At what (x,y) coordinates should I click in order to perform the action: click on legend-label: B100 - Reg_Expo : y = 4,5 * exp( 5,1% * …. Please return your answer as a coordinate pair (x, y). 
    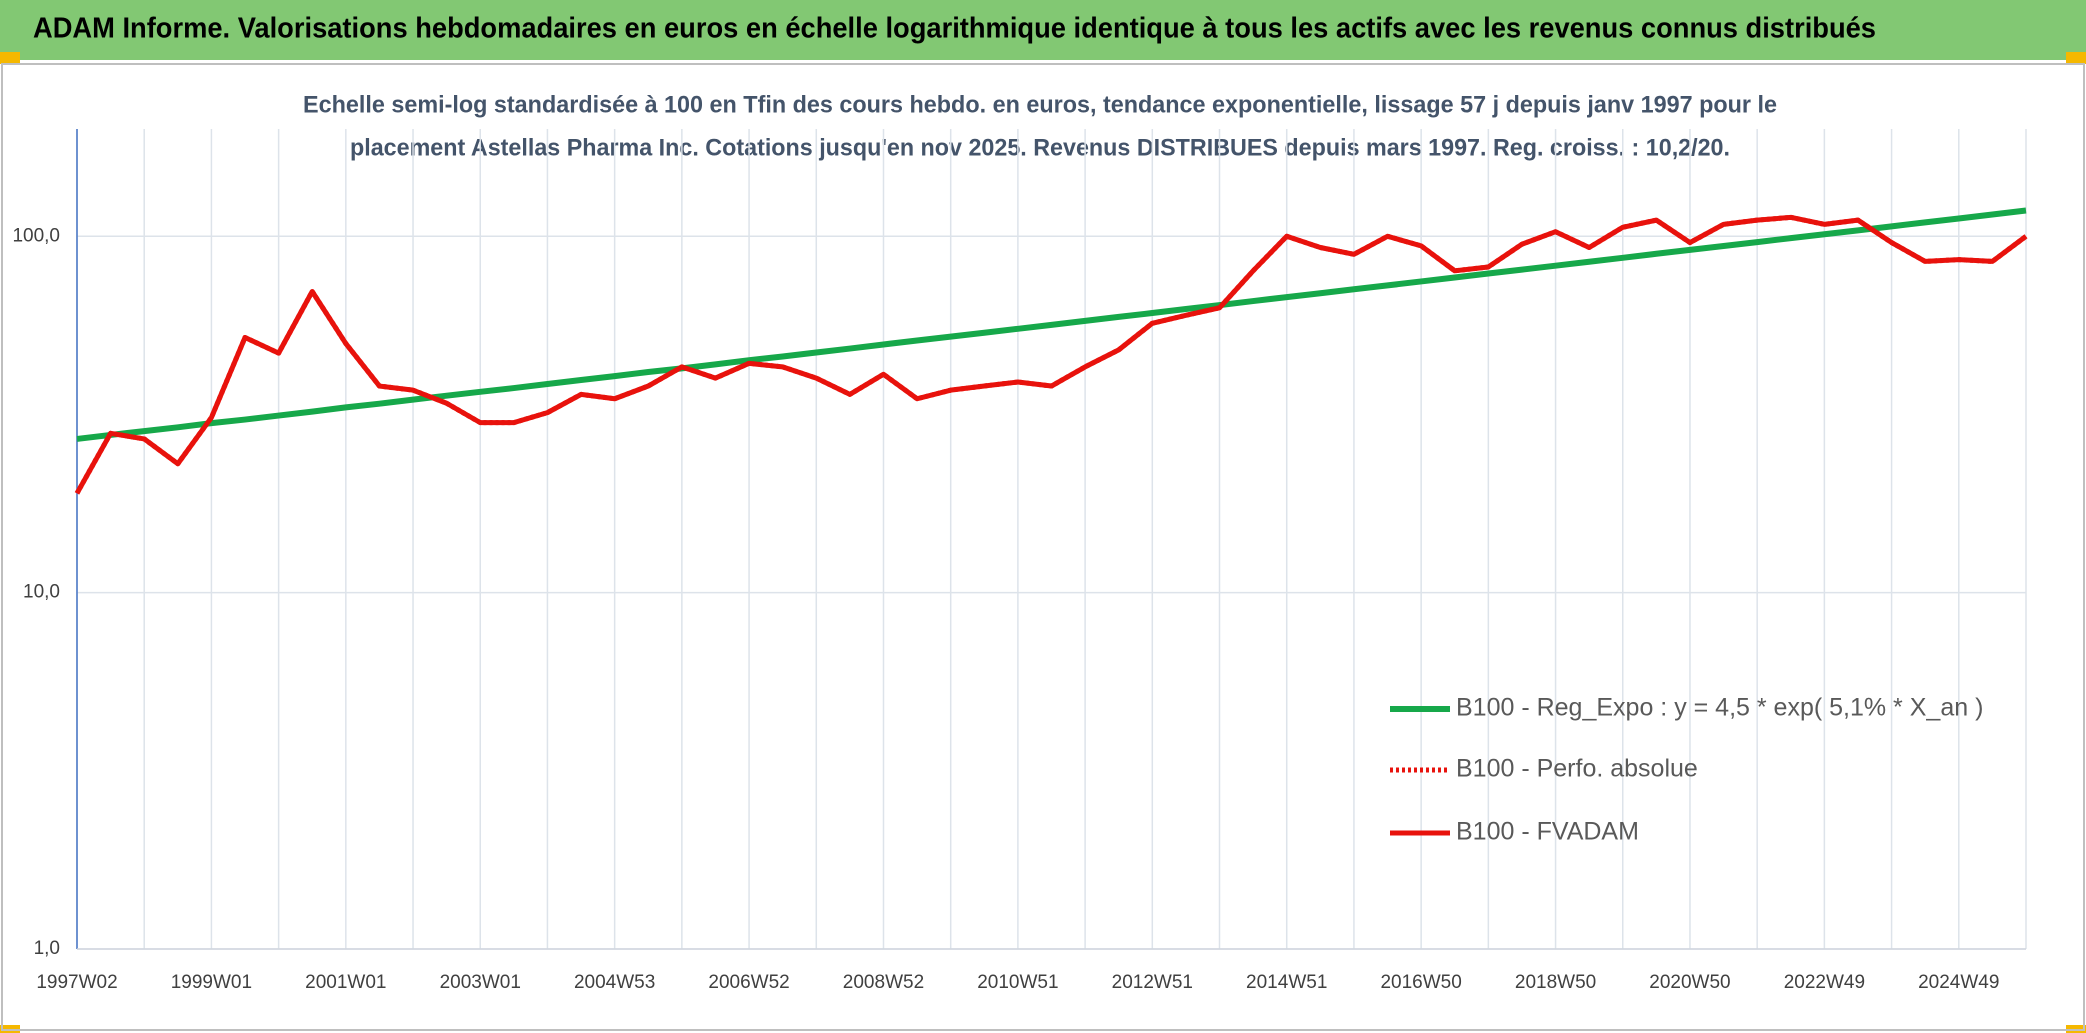
    Looking at the image, I should click on (1719, 708).